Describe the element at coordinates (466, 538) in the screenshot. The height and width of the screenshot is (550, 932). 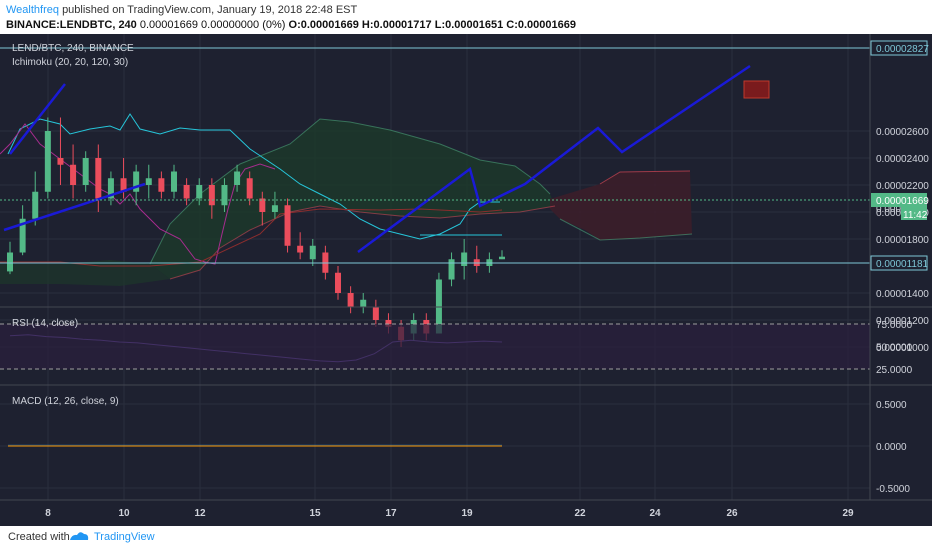
I see `footer: Created with TradingView` at that location.